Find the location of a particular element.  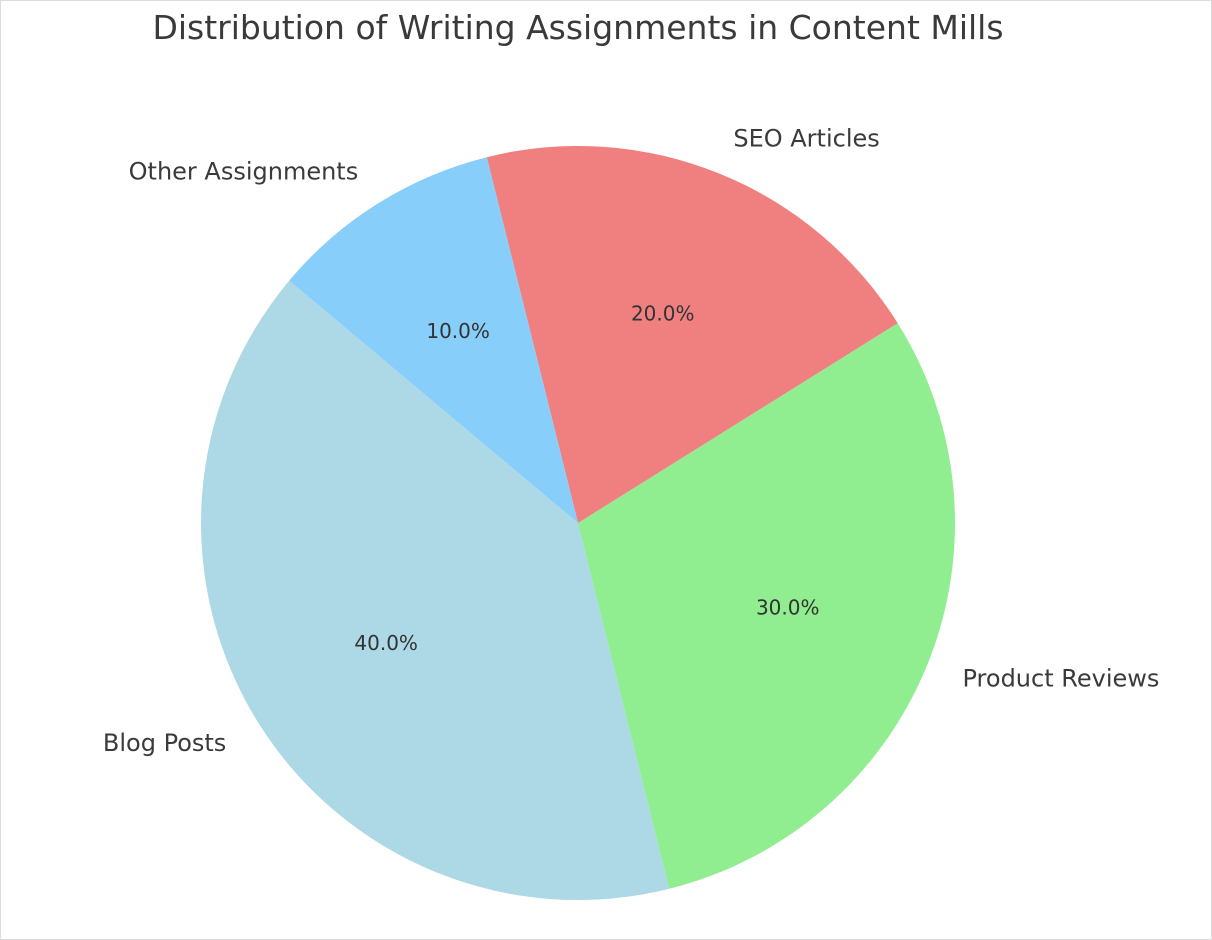

pie-slice-seo-articles is located at coordinates (692, 334).